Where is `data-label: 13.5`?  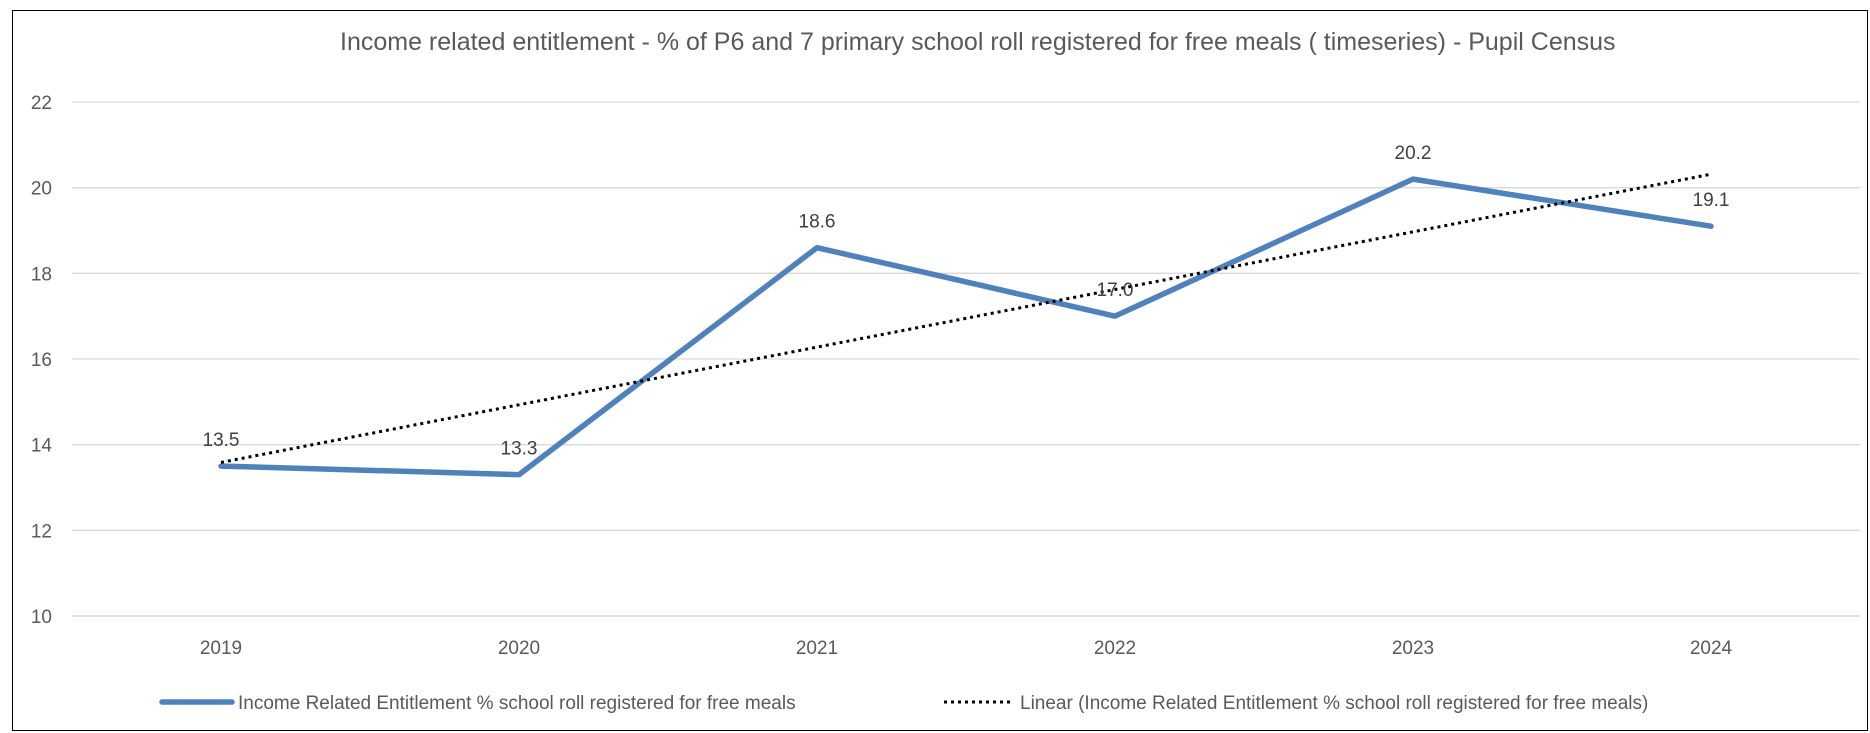
data-label: 13.5 is located at coordinates (221, 440).